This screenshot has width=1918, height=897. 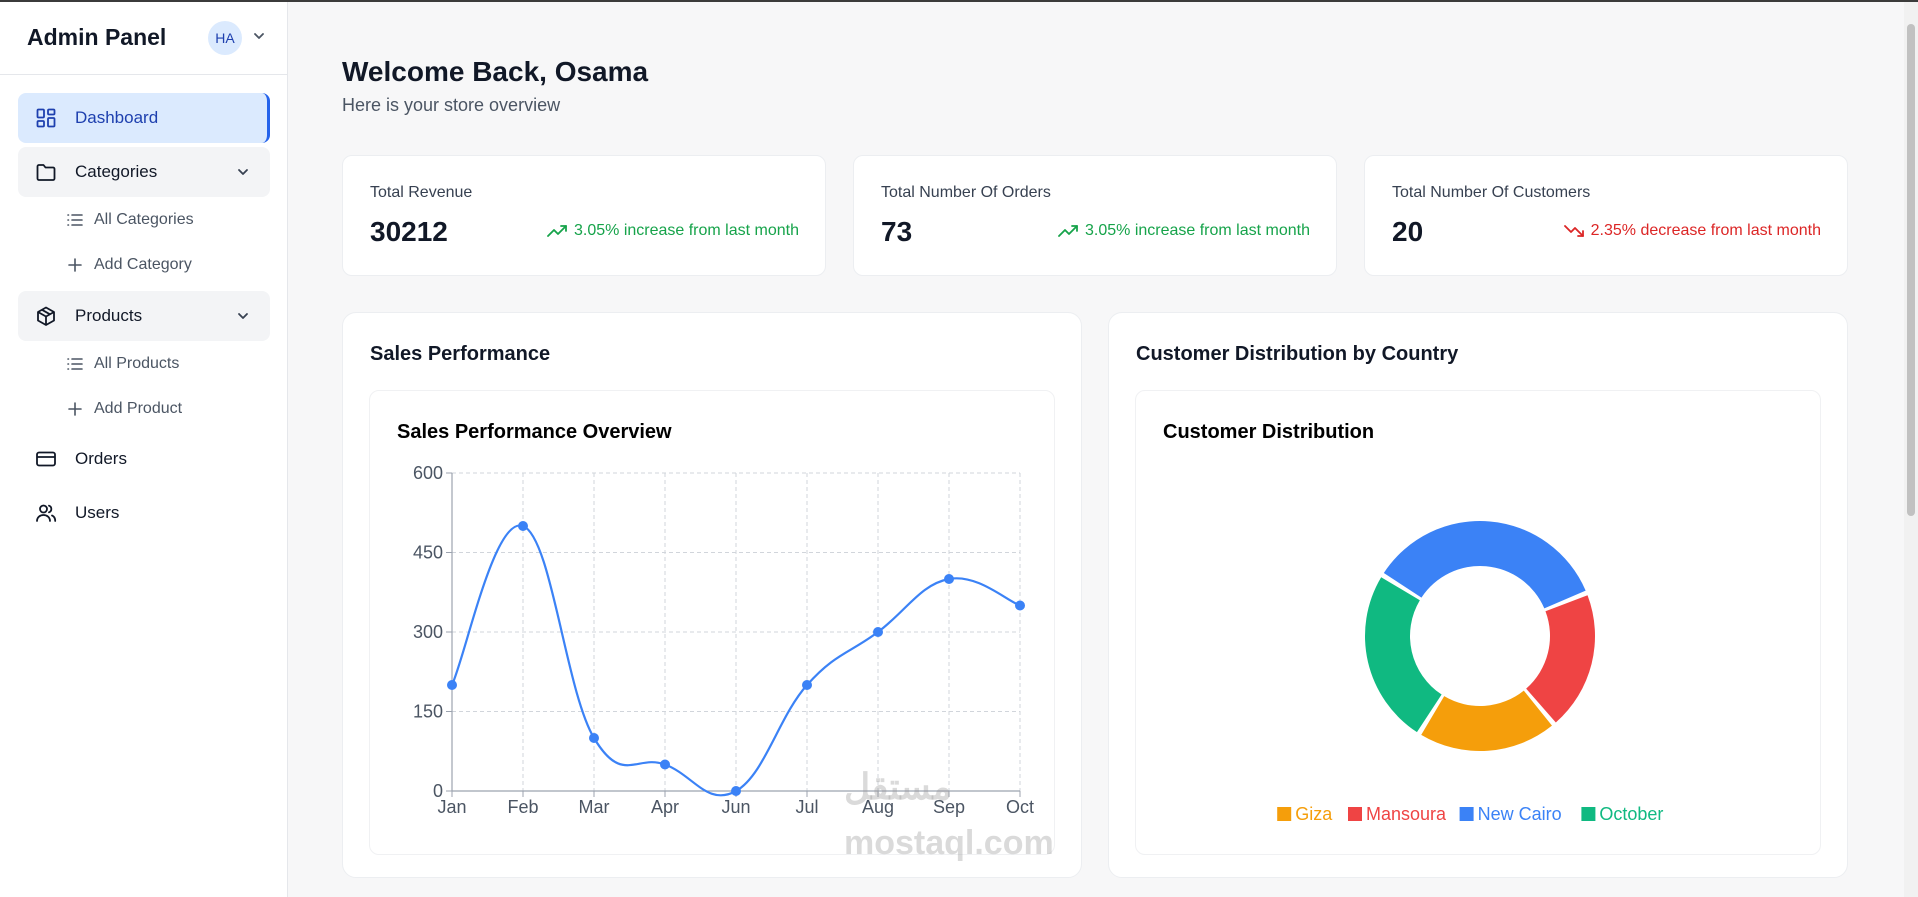 What do you see at coordinates (117, 117) in the screenshot?
I see `sidebar-item-label: Dashboard` at bounding box center [117, 117].